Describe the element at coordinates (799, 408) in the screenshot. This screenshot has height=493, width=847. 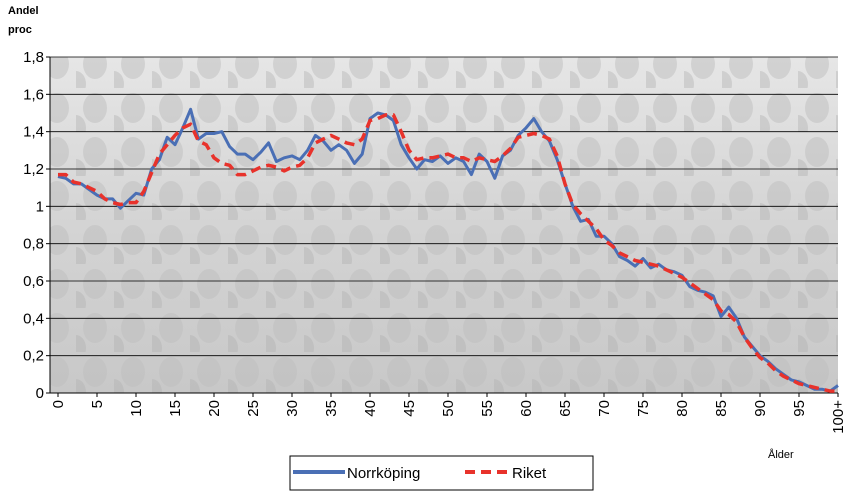
I see `x-tick-label: 95` at that location.